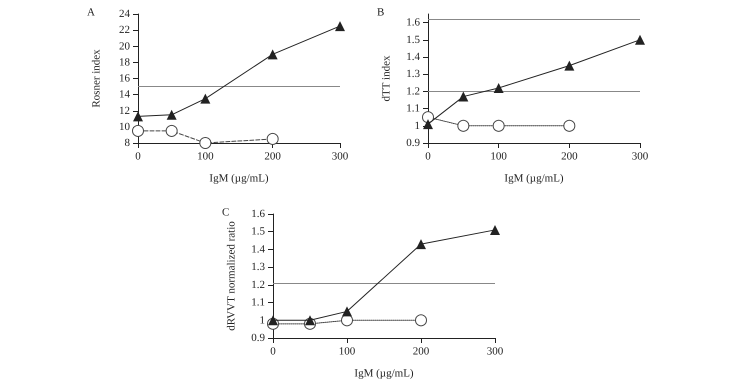  What do you see at coordinates (96, 78) in the screenshot?
I see `y-axis-title: Rosner index` at bounding box center [96, 78].